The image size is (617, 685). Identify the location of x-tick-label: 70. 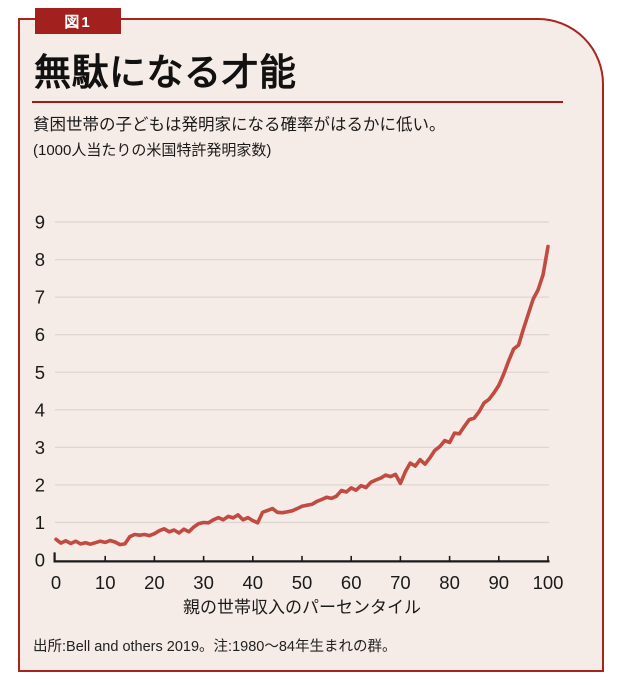
(400, 582).